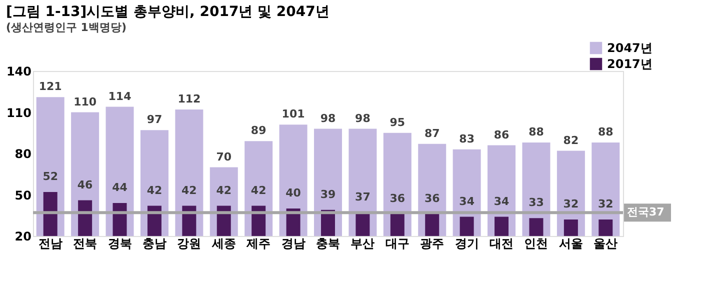 The width and height of the screenshot is (726, 306). I want to click on x-tick-label: 서울, so click(570, 243).